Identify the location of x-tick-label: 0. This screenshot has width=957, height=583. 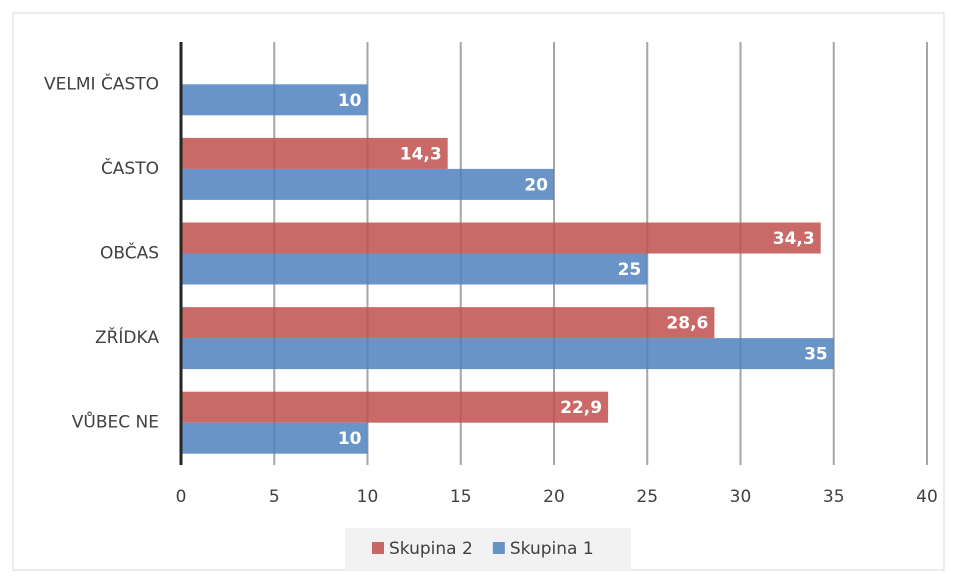
(181, 497).